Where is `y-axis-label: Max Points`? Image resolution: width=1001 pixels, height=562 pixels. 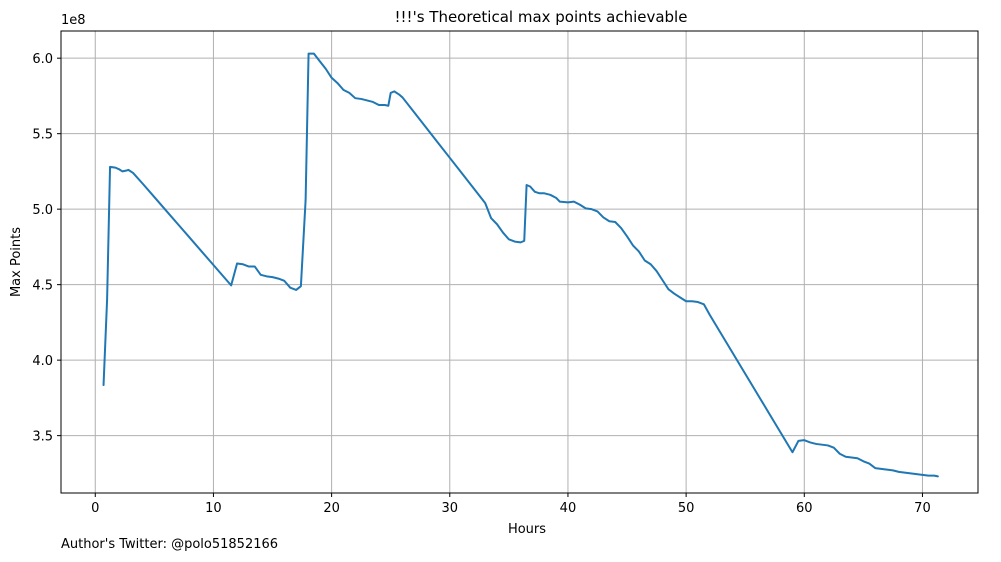 y-axis-label: Max Points is located at coordinates (16, 262).